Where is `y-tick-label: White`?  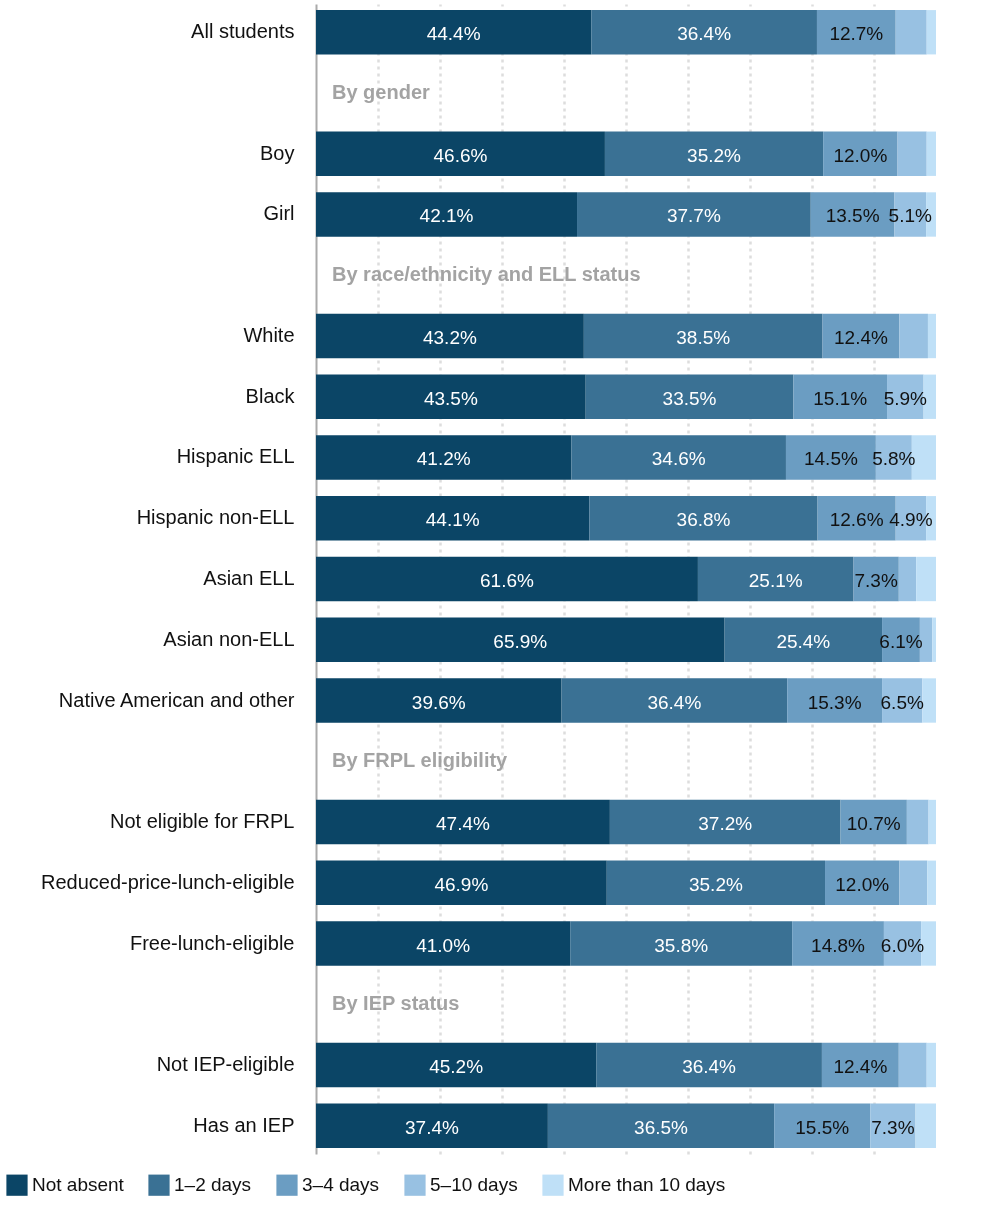
y-tick-label: White is located at coordinates (269, 335).